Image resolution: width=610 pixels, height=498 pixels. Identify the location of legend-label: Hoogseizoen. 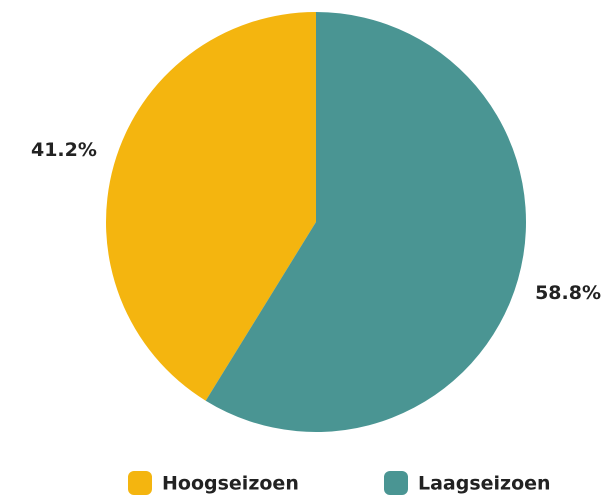
(230, 484).